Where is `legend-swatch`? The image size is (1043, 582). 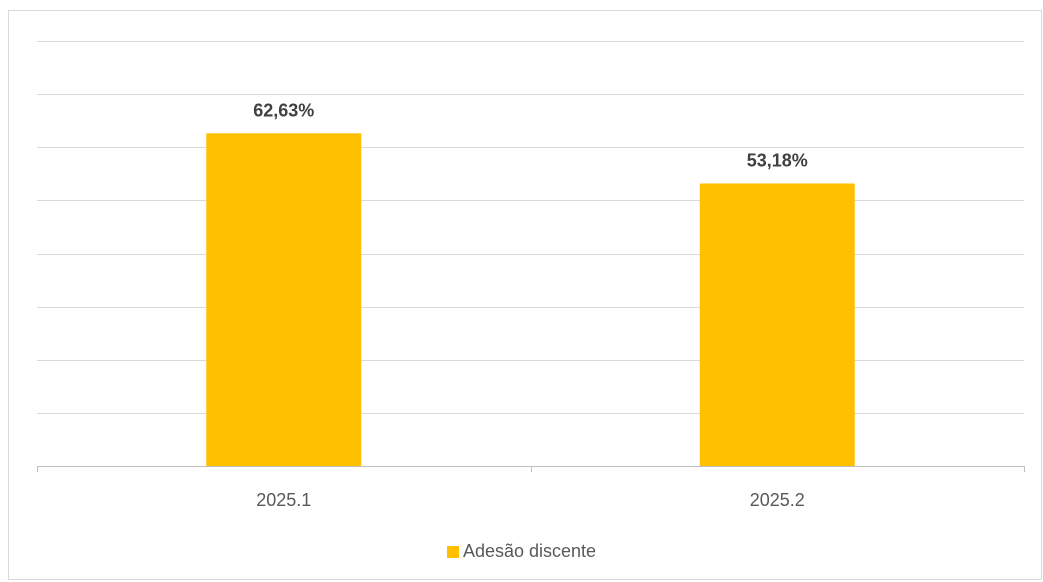 legend-swatch is located at coordinates (452, 552).